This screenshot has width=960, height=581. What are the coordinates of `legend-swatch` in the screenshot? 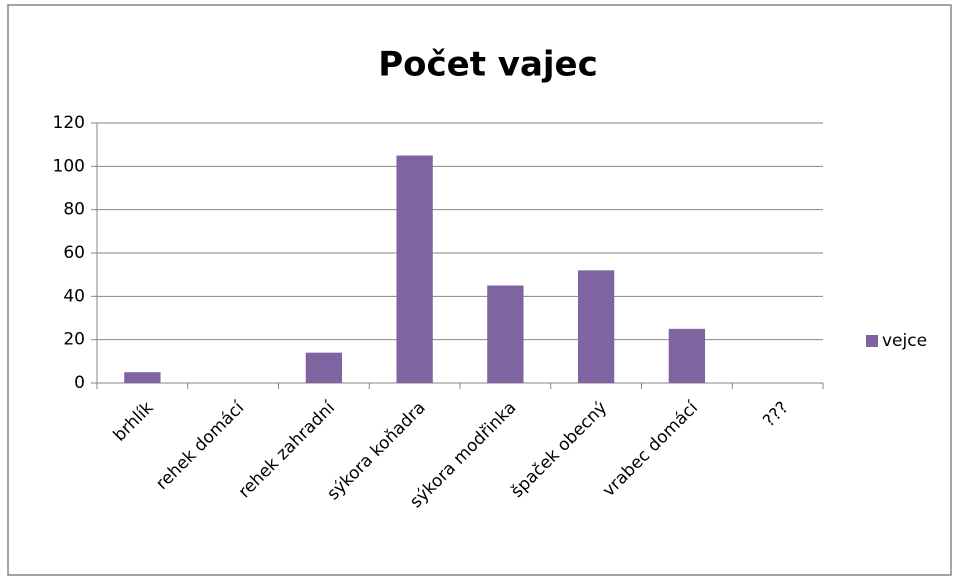 It's located at (872, 341).